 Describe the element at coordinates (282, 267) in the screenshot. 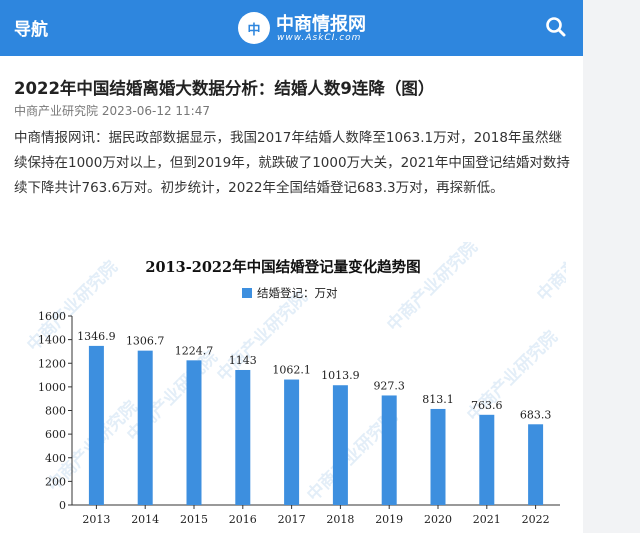

I see `chart-title: 2013-2022年中国结婚登记量变化趋势图` at that location.